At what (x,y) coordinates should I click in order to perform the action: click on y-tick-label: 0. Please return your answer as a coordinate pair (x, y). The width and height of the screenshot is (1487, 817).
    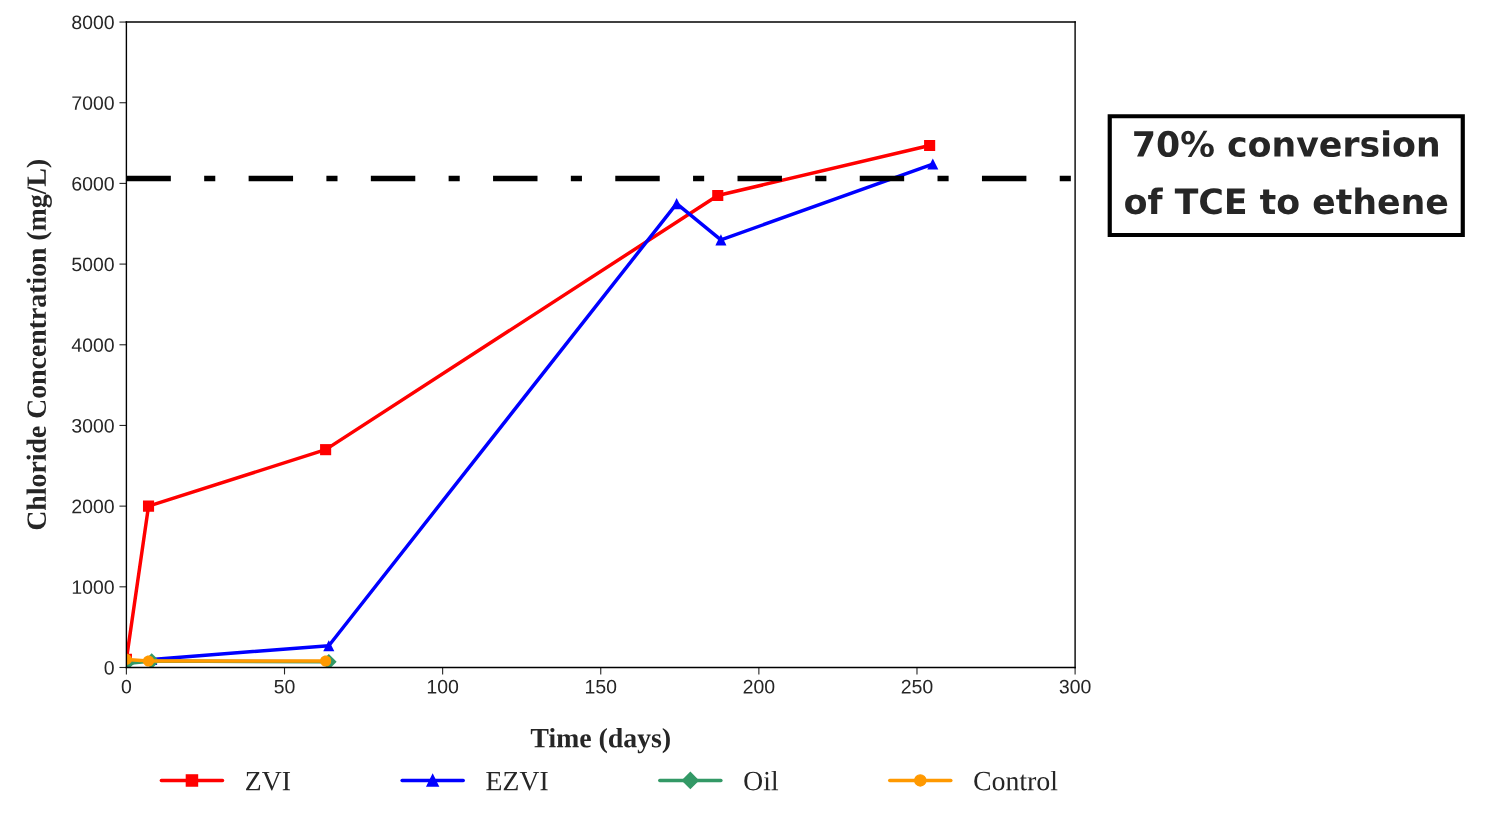
    Looking at the image, I should click on (109, 667).